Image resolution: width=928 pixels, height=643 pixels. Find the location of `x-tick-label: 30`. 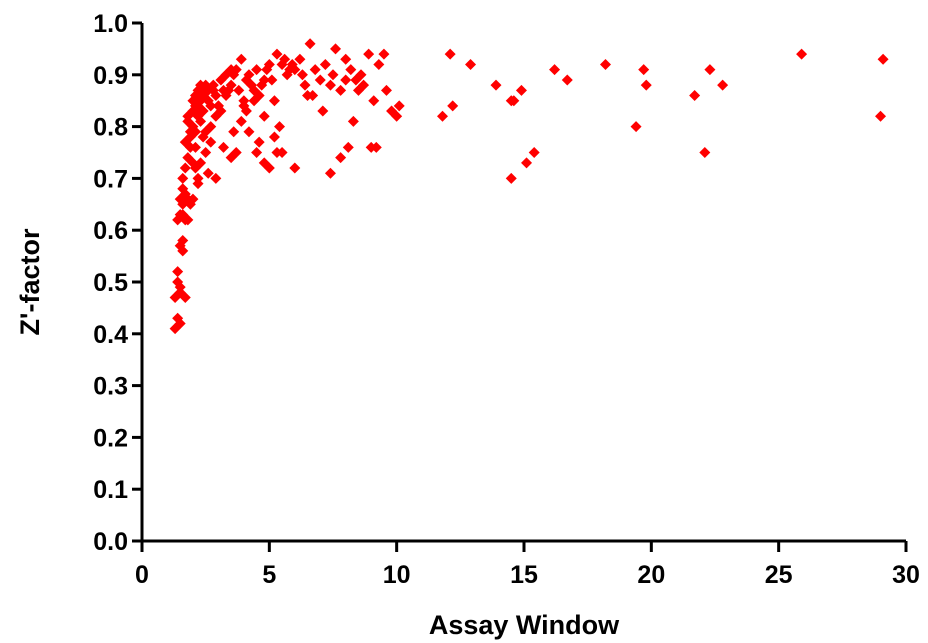

x-tick-label: 30 is located at coordinates (906, 575).